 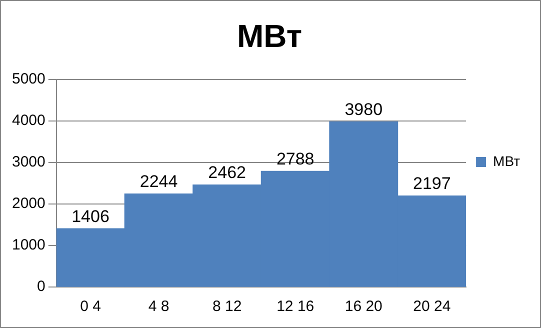 I want to click on x-tick-label: 16 20, so click(x=363, y=307).